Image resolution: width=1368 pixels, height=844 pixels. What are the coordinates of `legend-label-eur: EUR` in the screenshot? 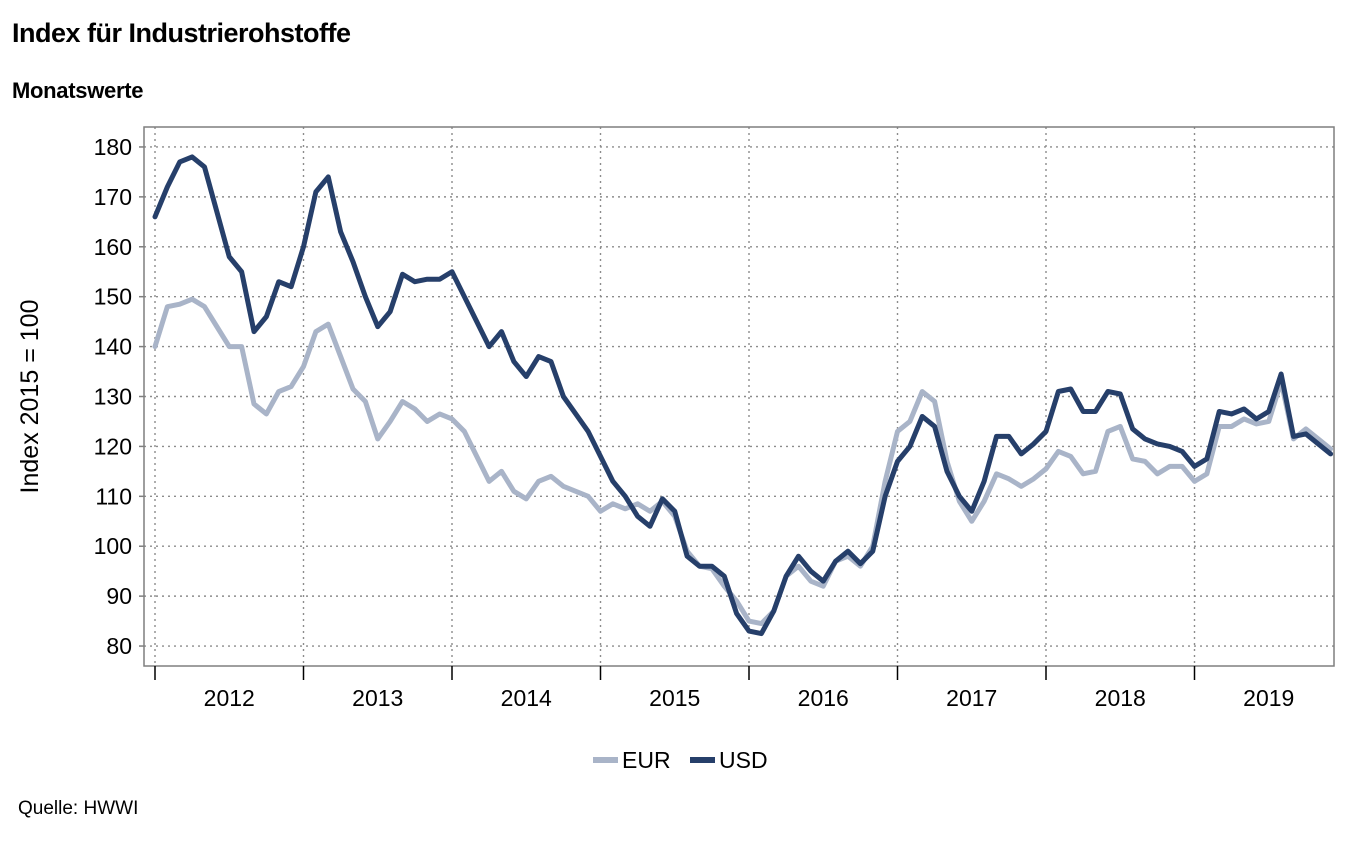 It's located at (646, 760).